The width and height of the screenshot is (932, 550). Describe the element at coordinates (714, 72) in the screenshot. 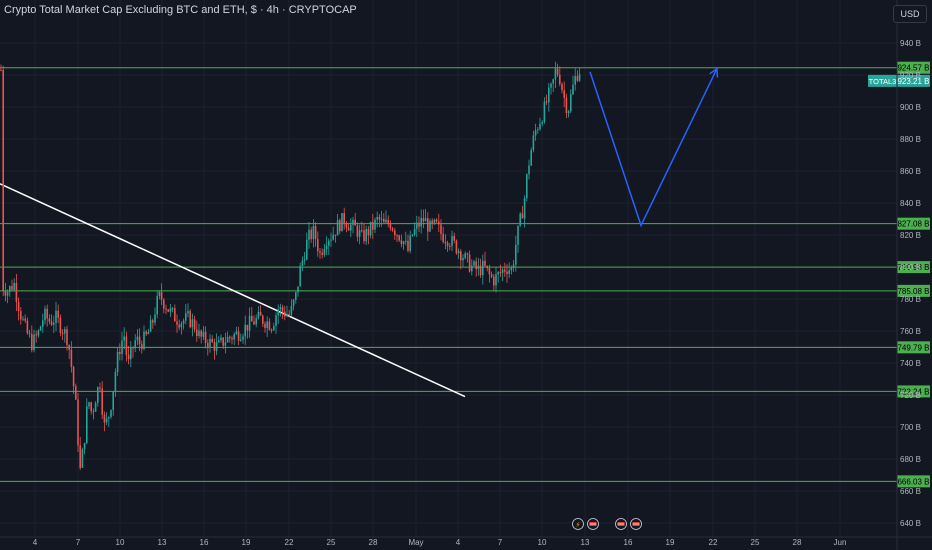

I see `projection-arrowhead` at that location.